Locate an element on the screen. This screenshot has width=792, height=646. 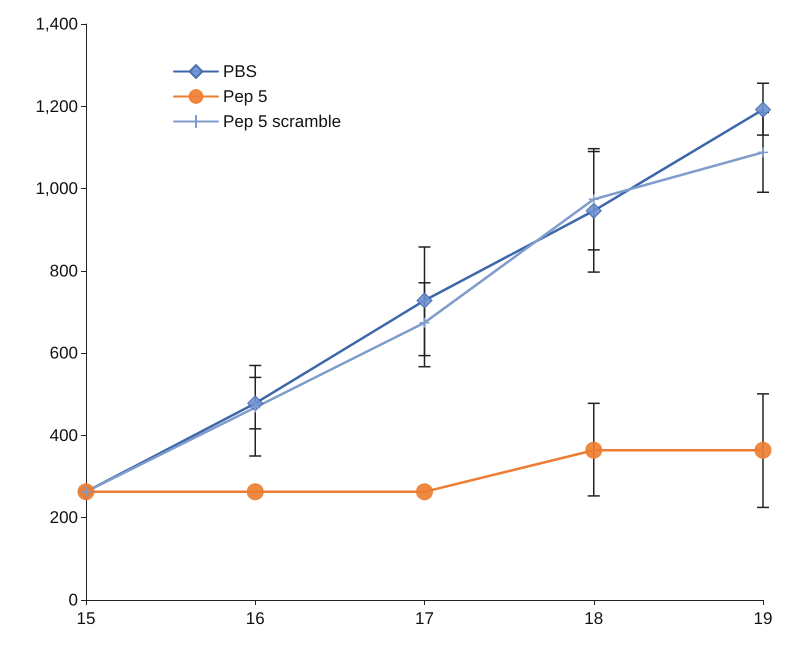
y-tick-label: 1,400 is located at coordinates (56, 24).